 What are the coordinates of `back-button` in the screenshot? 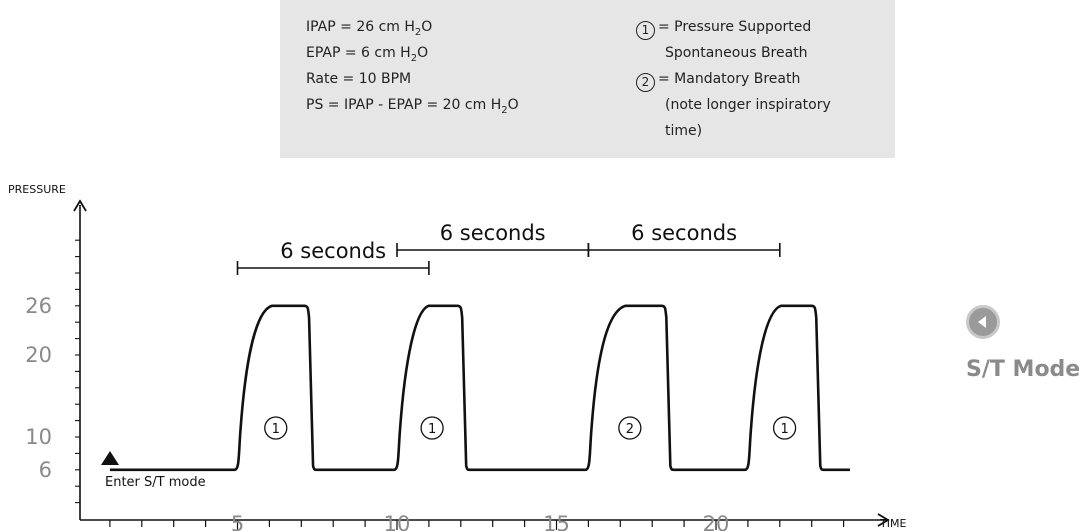 It's located at (983, 322).